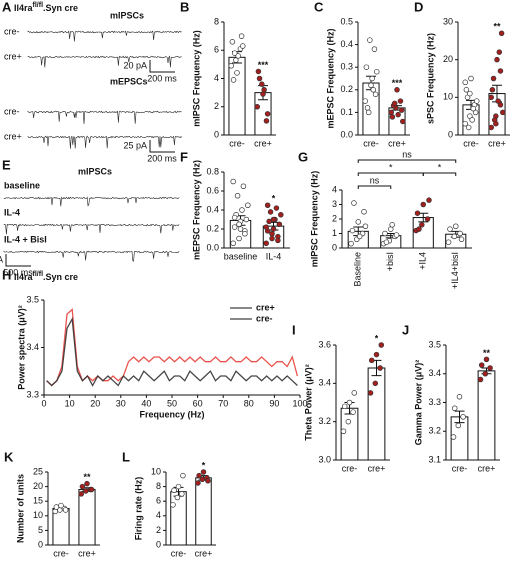 The image size is (520, 569). I want to click on panel-letter: D, so click(418, 7).